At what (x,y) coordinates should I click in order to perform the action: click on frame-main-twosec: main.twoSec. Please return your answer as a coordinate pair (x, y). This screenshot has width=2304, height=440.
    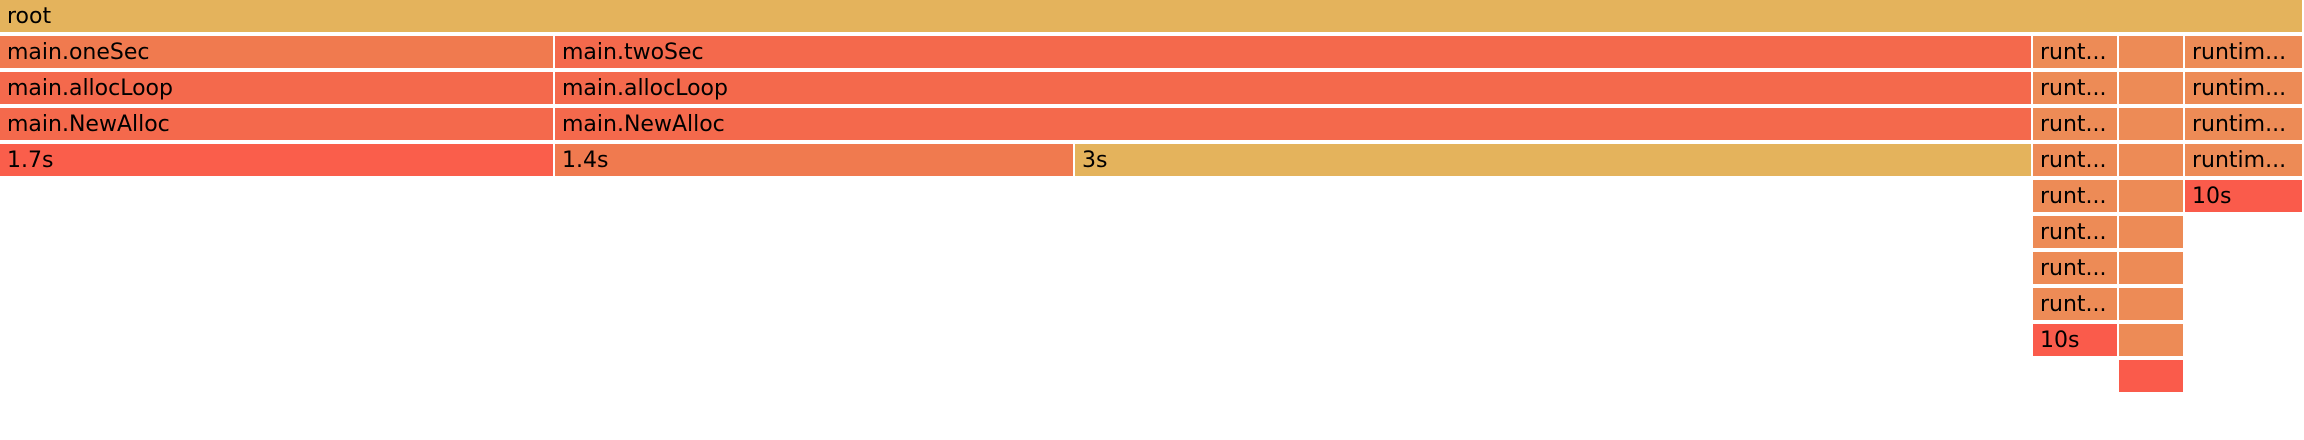
    Looking at the image, I should click on (1294, 53).